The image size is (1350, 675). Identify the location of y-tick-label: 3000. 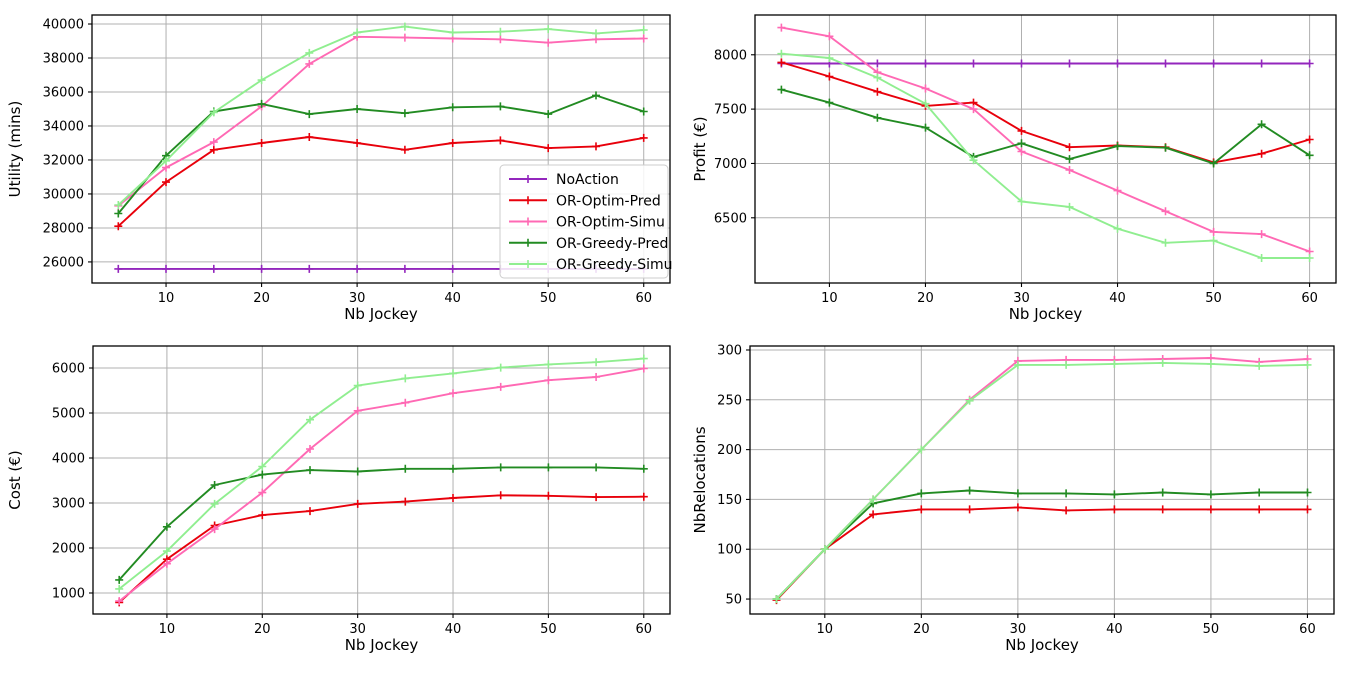
(68, 503).